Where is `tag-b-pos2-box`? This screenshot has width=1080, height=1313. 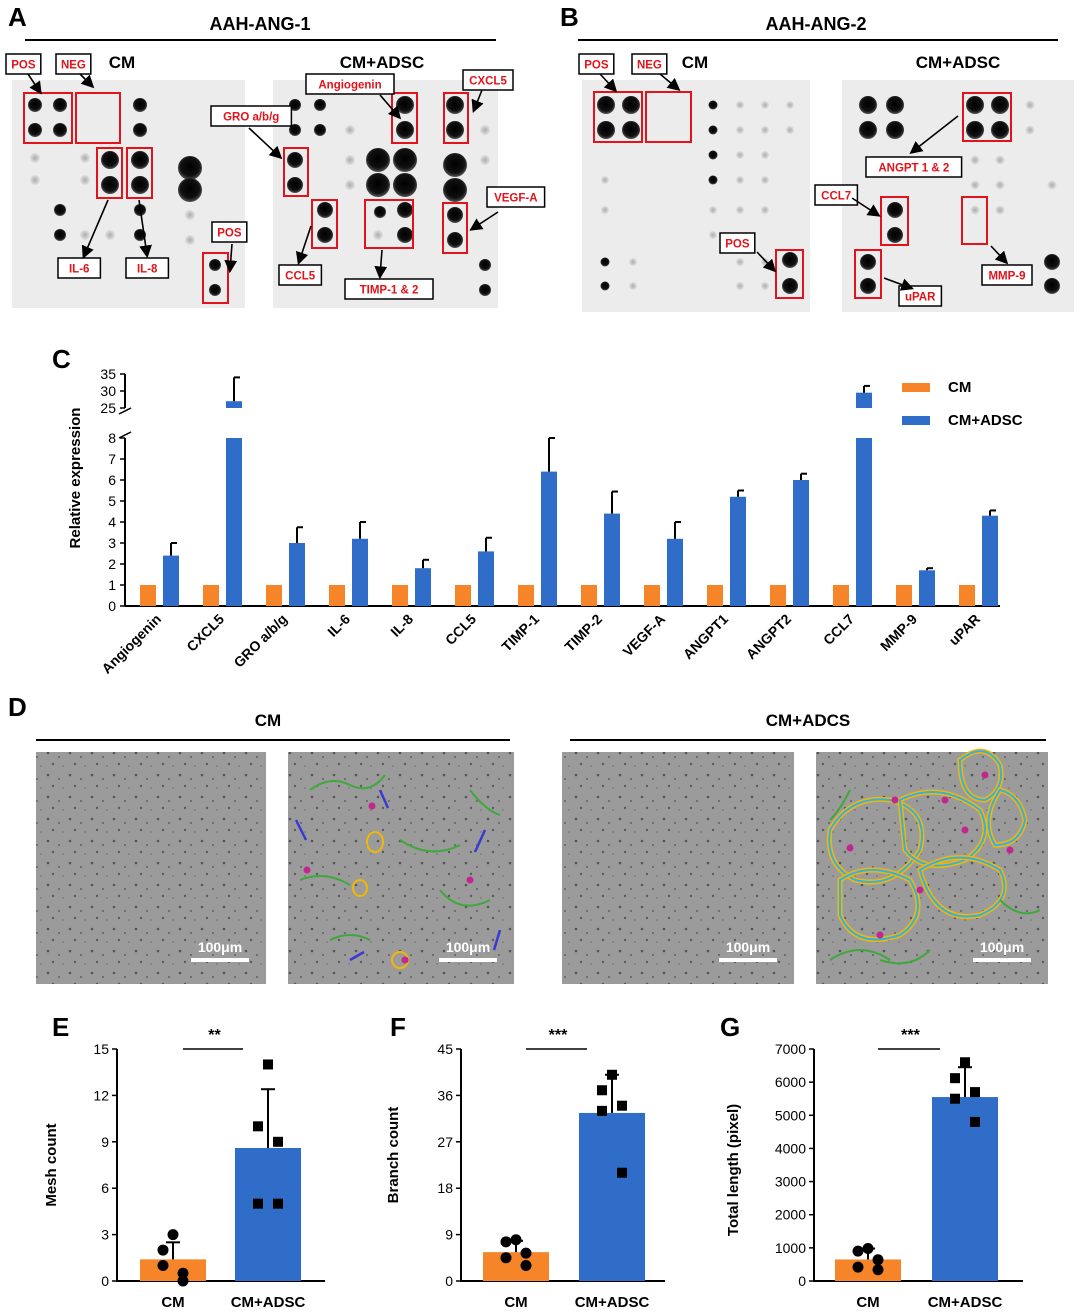
tag-b-pos2-box is located at coordinates (737, 243).